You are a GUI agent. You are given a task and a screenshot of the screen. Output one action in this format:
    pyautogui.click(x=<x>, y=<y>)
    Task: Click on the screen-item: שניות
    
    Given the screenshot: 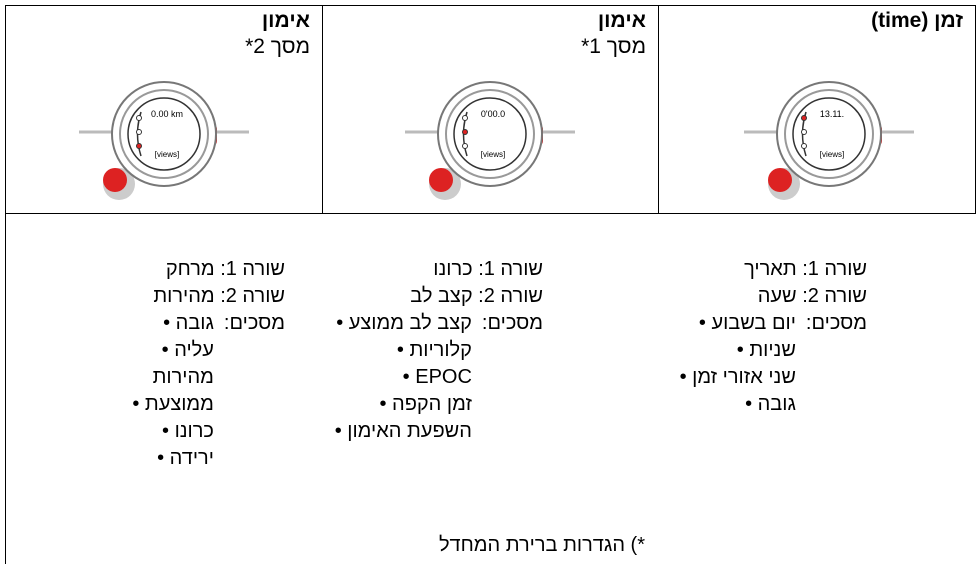 What is the action you would take?
    pyautogui.click(x=738, y=350)
    